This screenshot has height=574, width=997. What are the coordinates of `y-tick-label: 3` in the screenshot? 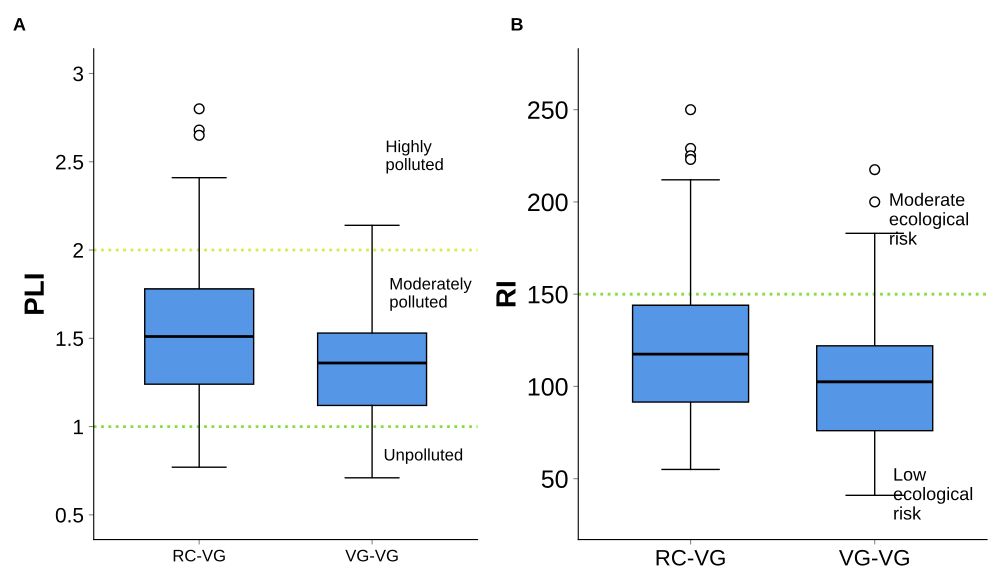 It's located at (78, 74).